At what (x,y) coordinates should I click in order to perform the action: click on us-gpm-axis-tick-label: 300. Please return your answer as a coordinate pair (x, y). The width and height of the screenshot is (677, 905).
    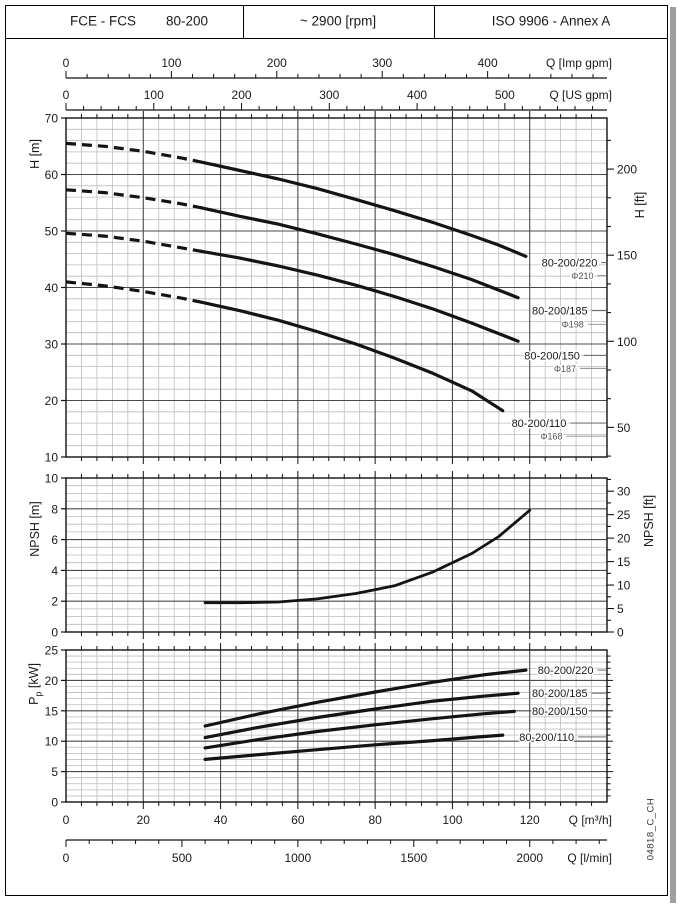
    Looking at the image, I should click on (329, 95).